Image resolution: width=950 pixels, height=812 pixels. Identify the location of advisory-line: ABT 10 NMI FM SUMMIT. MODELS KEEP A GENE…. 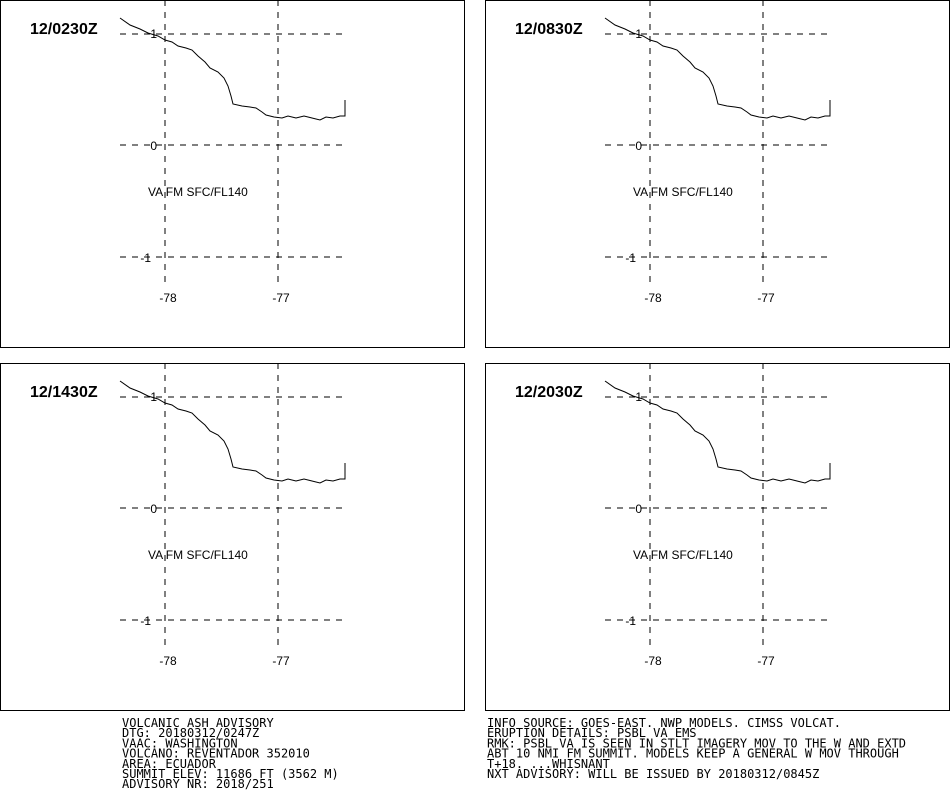
(693, 754).